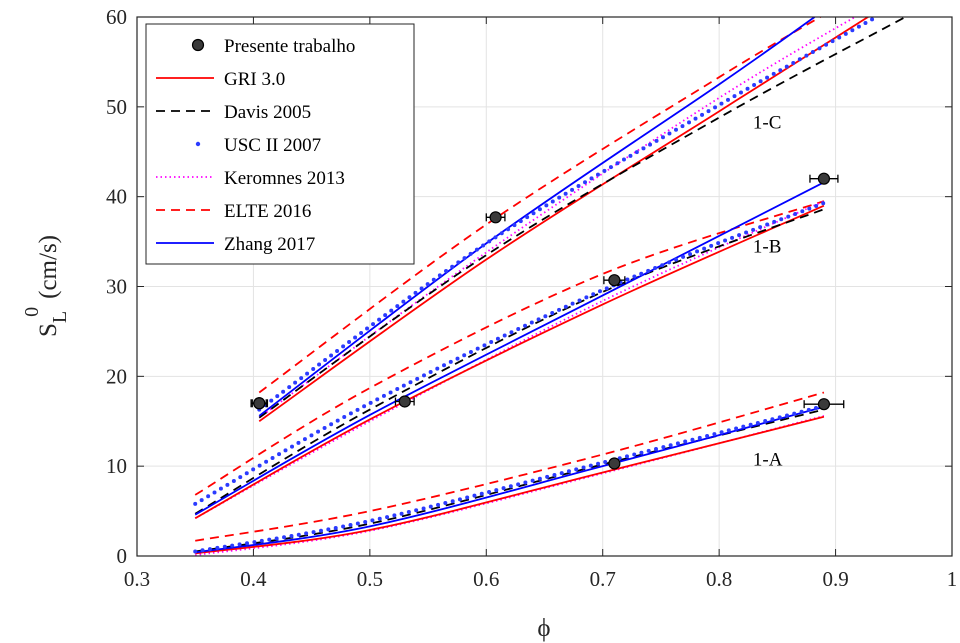  I want to click on y-axis-label: SL0 (cm/s), so click(46, 286).